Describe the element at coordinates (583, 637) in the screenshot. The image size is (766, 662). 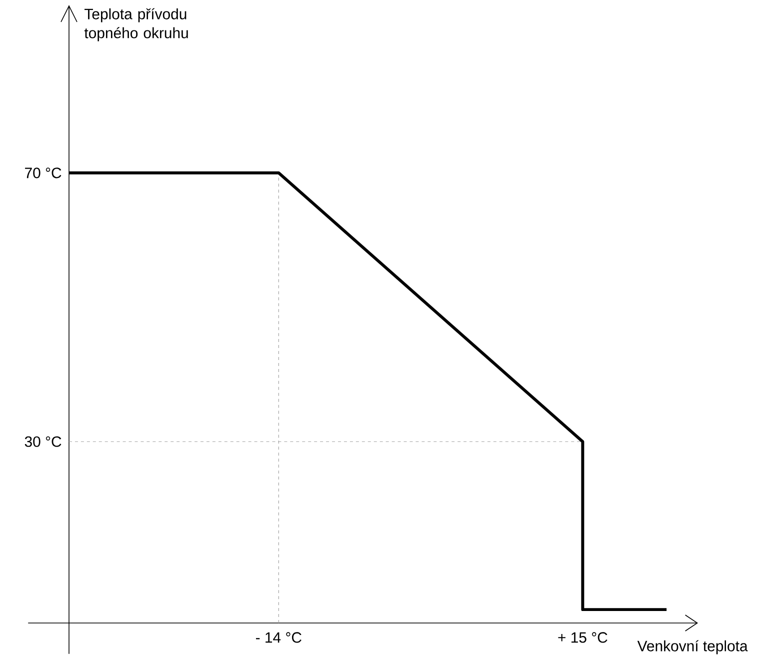
I see `x-tick-label: + 15 °C` at that location.